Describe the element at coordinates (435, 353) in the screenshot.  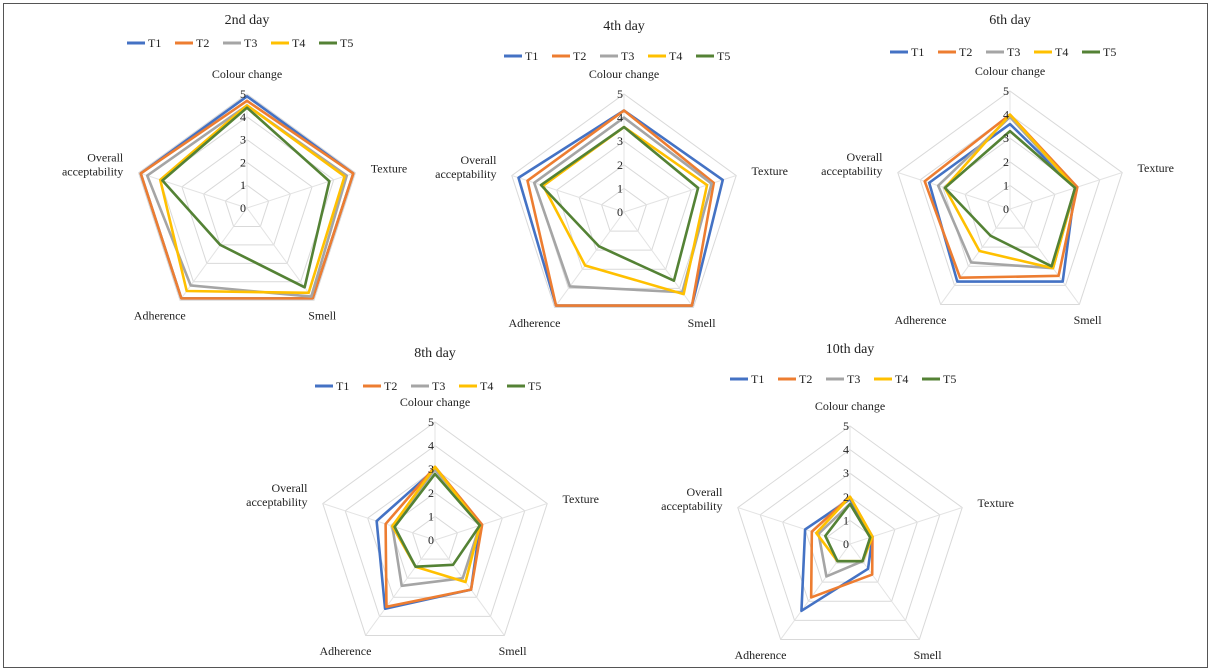
I see `chart-title: 8th day` at that location.